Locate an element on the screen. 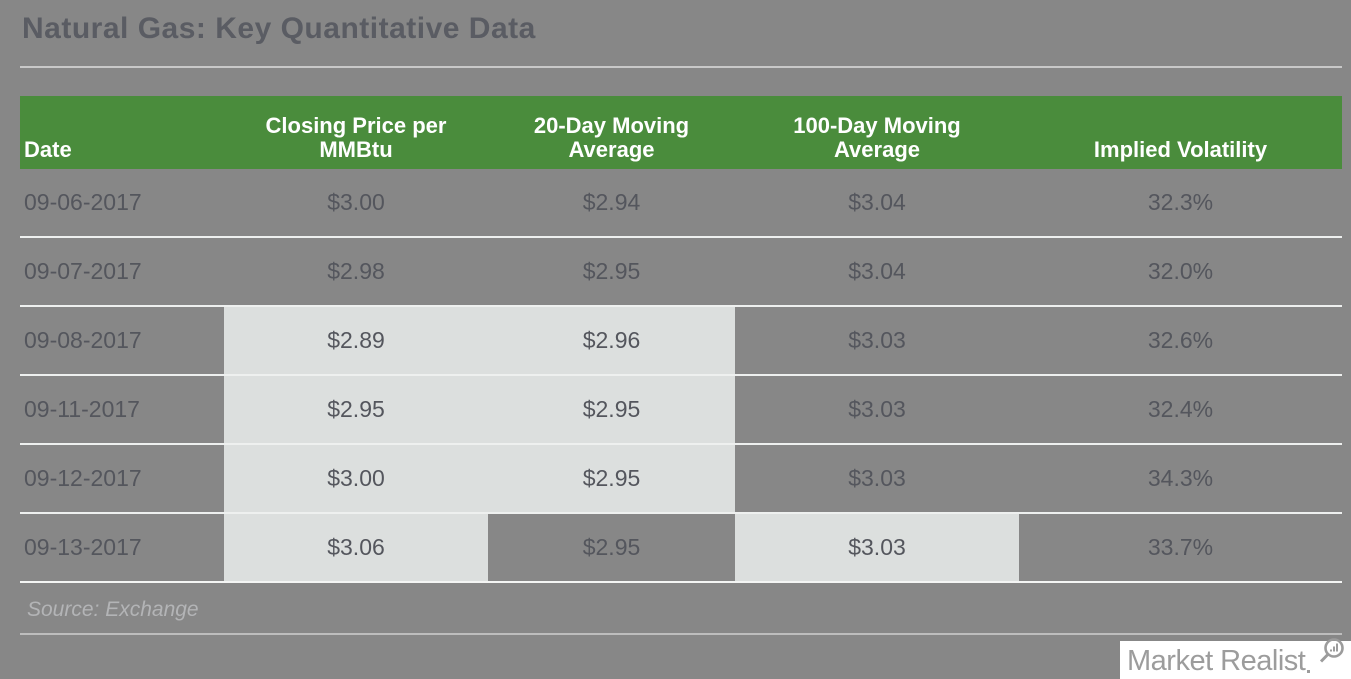 The height and width of the screenshot is (679, 1351). magnifier-bar-chart-icon is located at coordinates (1331, 650).